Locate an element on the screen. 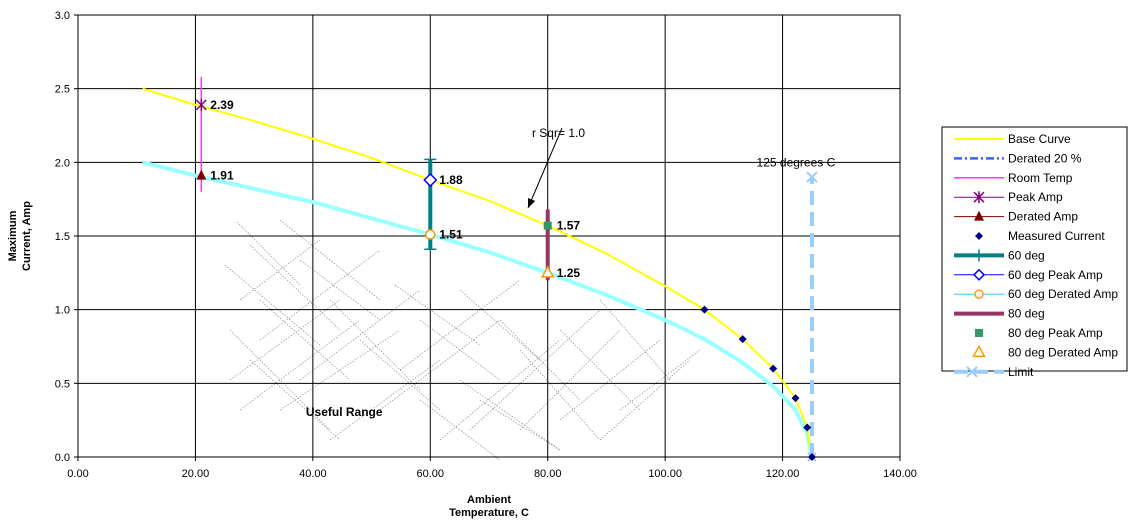  data-label: 1.51 is located at coordinates (451, 235).